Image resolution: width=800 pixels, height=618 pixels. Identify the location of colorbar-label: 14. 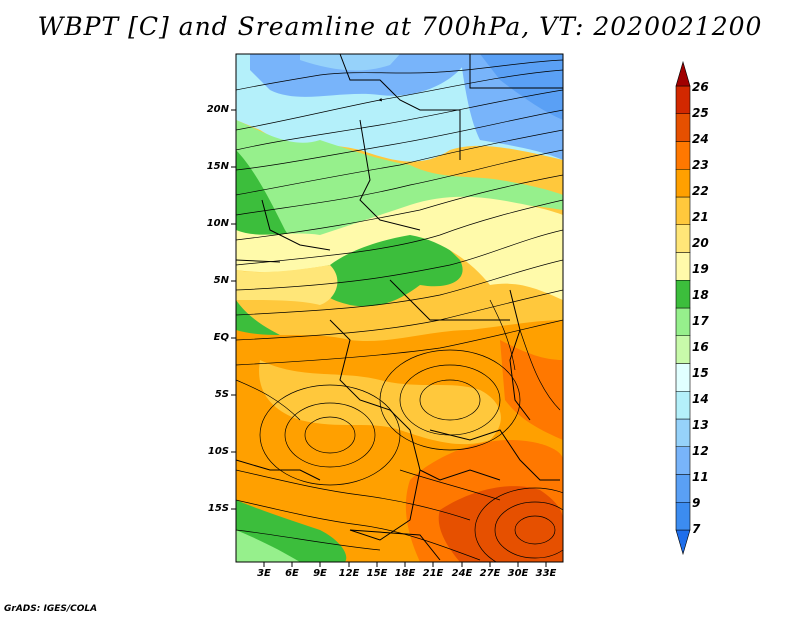
(700, 399).